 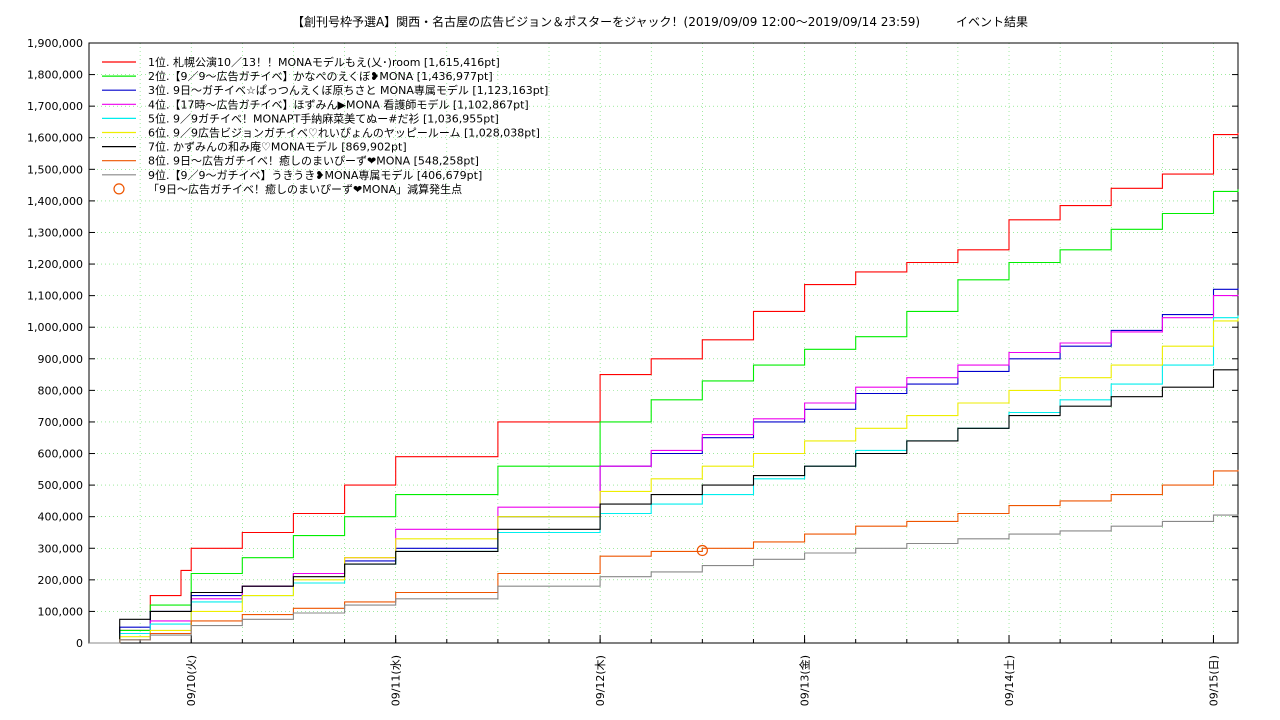 I want to click on y-tick-label: 600,000, so click(x=61, y=454).